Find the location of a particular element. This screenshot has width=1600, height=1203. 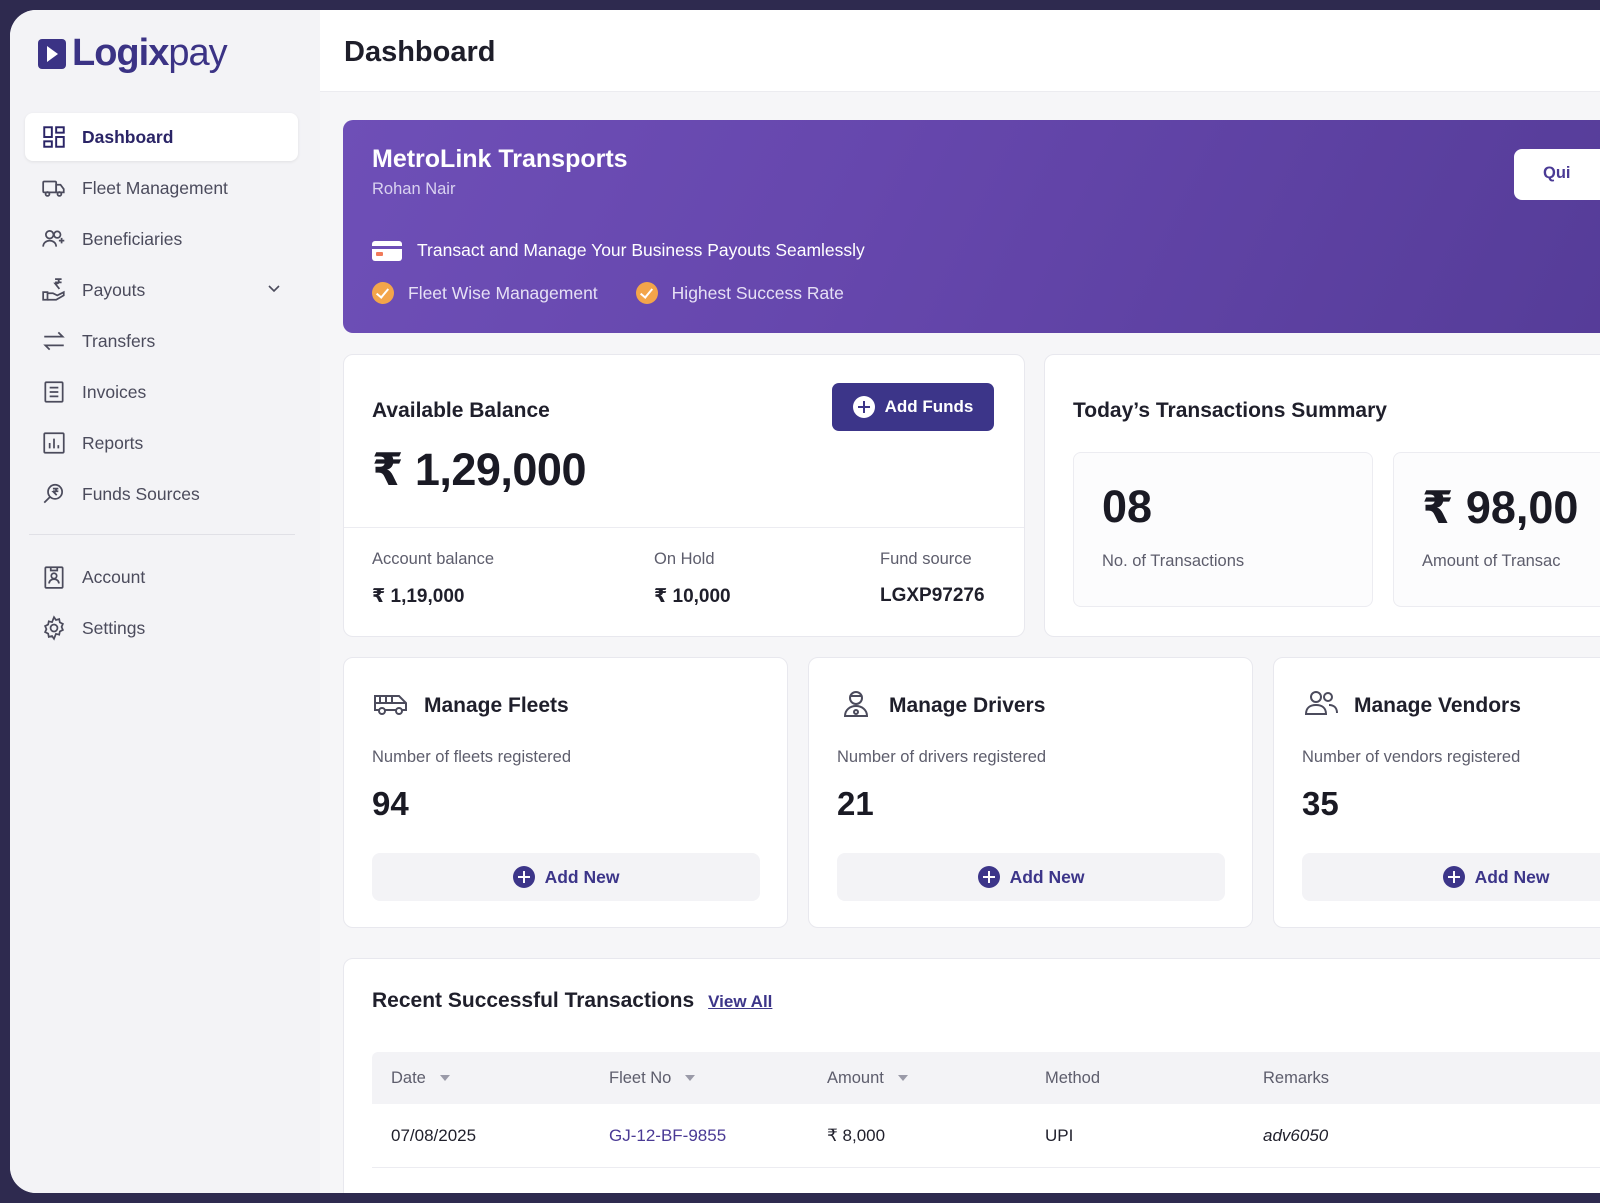

transaction-amount-box: ₹ 98,00 Amount of Transac is located at coordinates (1496, 529).